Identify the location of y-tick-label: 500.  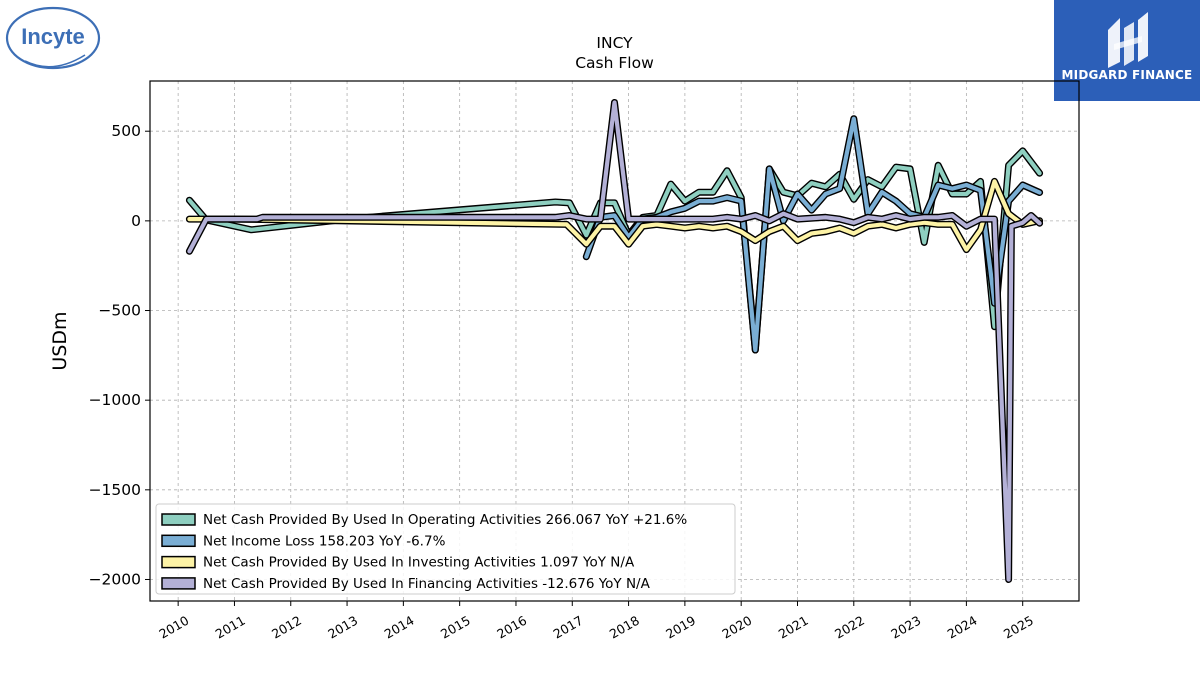
(126, 131).